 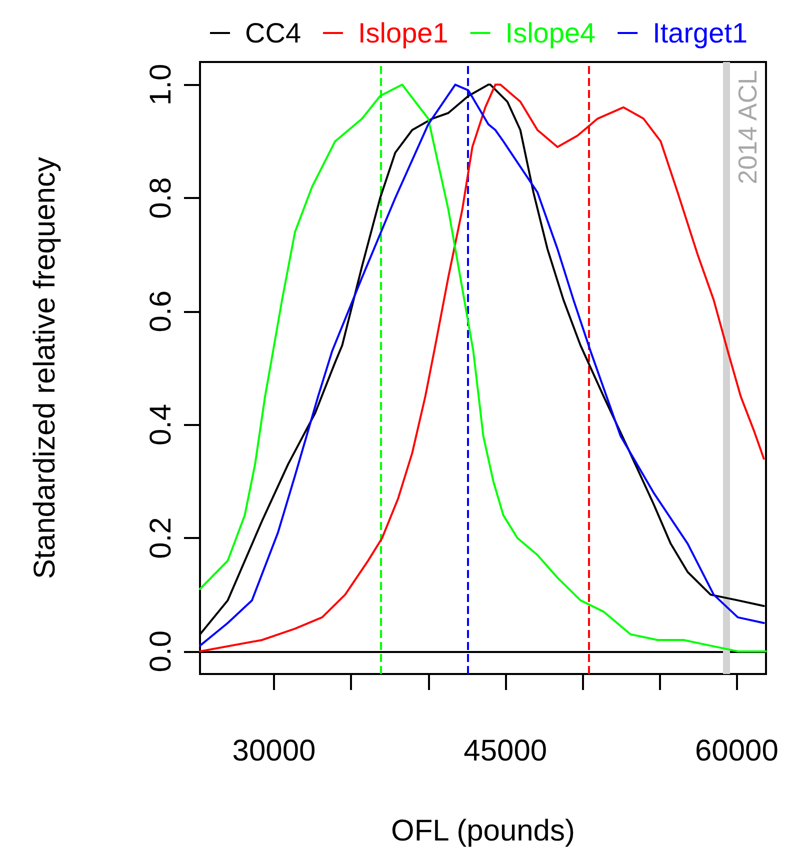 I want to click on x-tick-label: 30000, so click(x=274, y=751).